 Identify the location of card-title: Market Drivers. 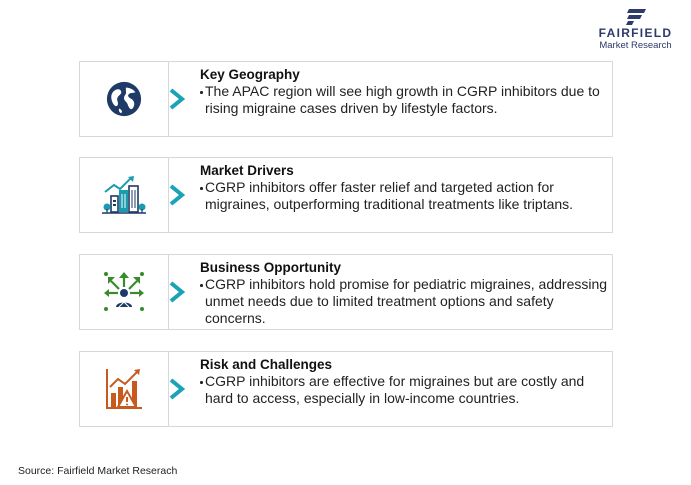
(247, 170).